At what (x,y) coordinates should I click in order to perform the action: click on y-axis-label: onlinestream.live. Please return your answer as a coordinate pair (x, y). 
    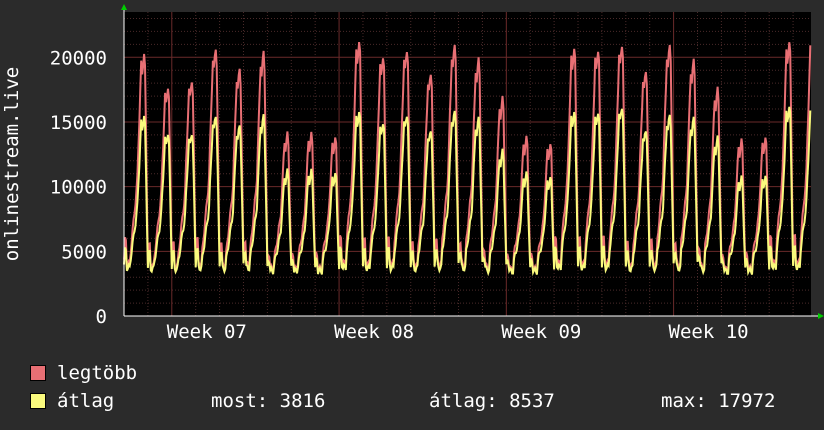
    Looking at the image, I should click on (12, 164).